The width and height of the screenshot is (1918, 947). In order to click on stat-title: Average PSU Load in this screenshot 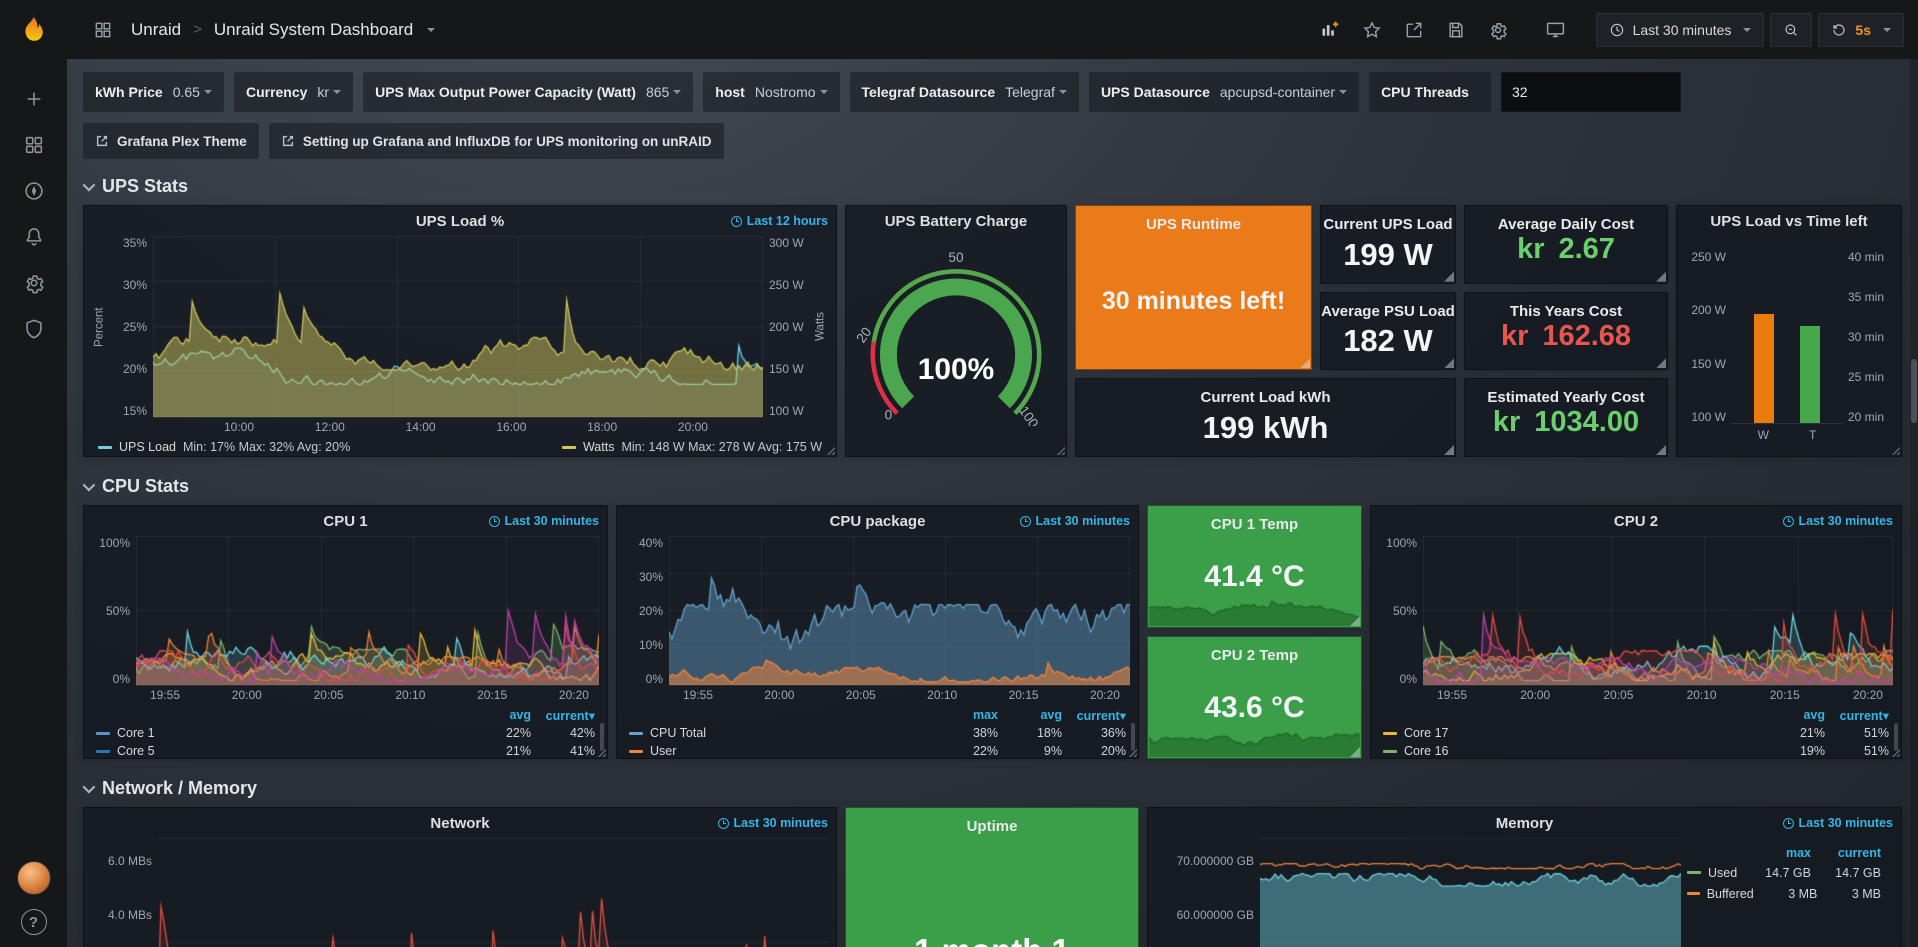, I will do `click(1388, 311)`.